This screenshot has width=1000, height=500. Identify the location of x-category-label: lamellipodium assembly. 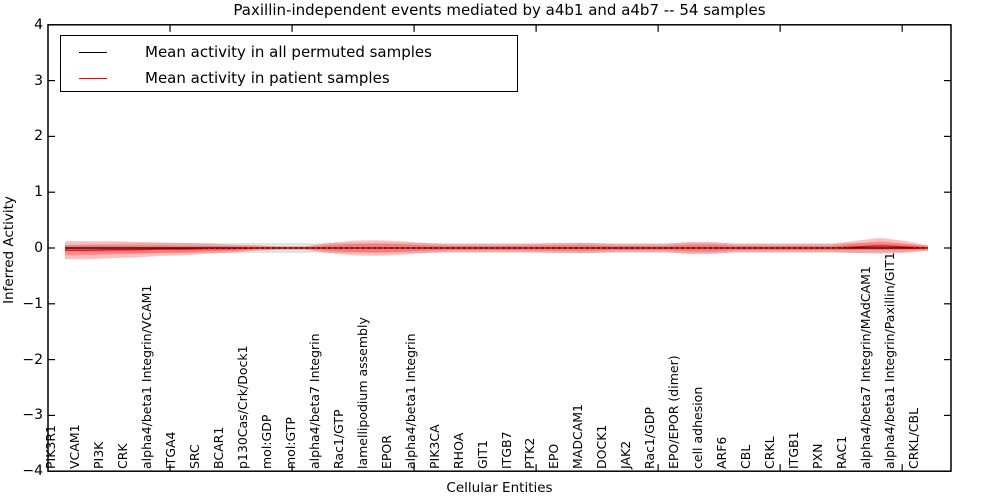
(362, 393).